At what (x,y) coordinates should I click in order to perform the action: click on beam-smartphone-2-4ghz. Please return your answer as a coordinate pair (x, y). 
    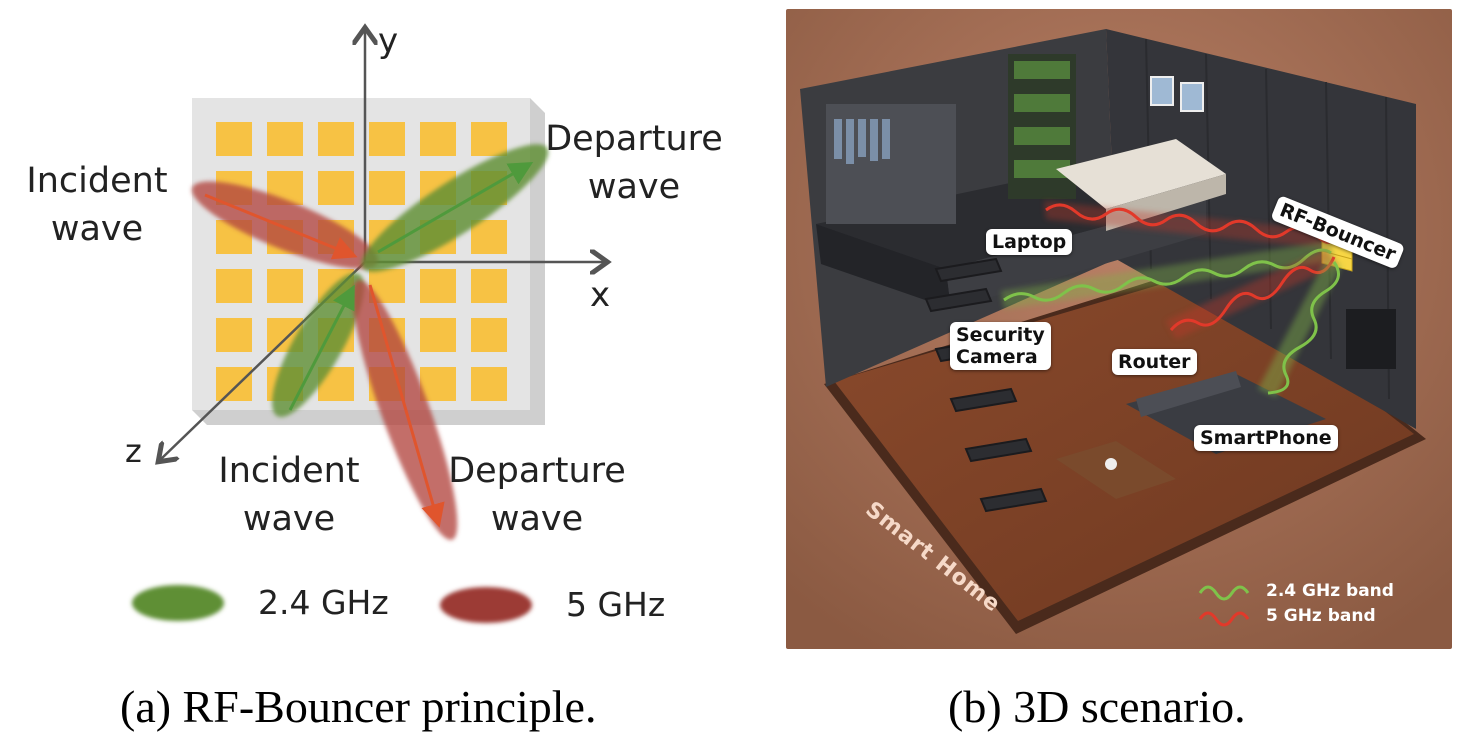
    Looking at the image, I should click on (1300, 328).